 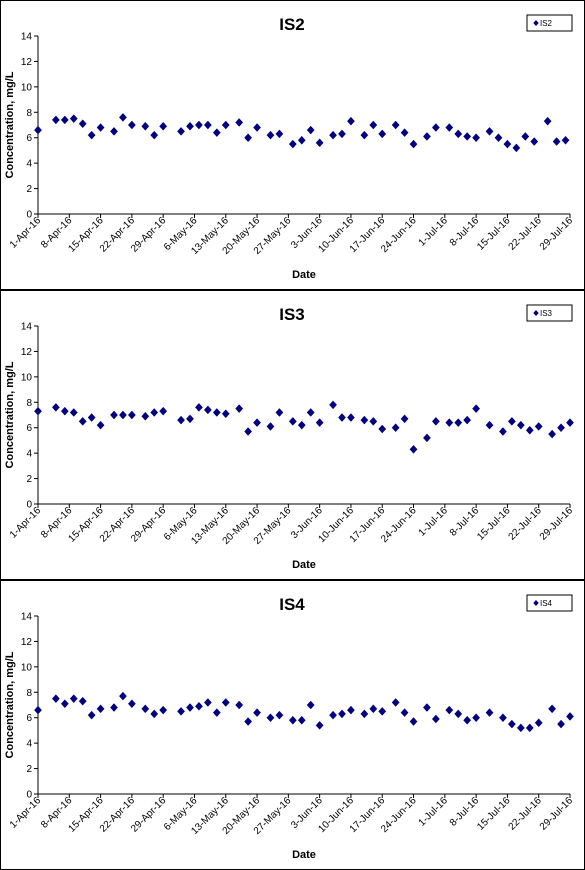 What do you see at coordinates (29, 505) in the screenshot?
I see `y-tick-label: 0` at bounding box center [29, 505].